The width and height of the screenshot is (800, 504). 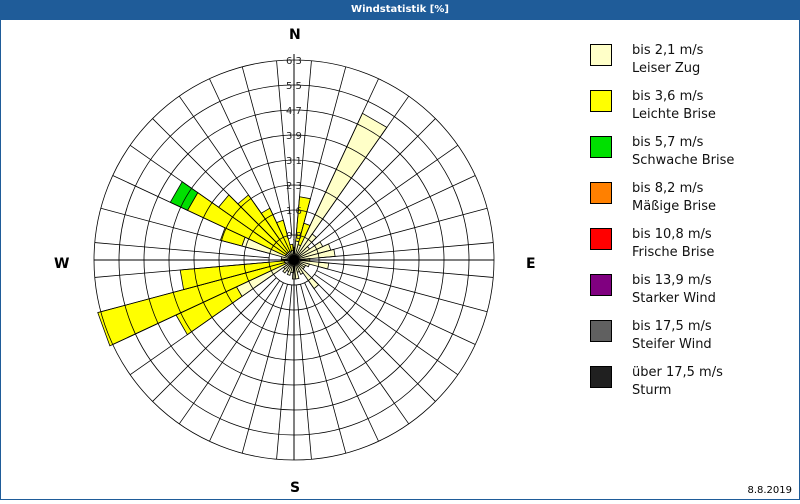 What do you see at coordinates (294, 186) in the screenshot?
I see `radial-tick-label: 2,3` at bounding box center [294, 186].